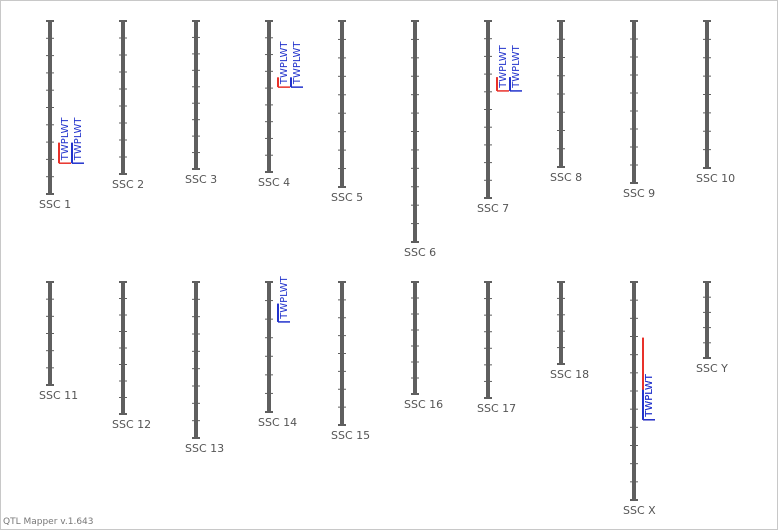  What do you see at coordinates (423, 404) in the screenshot?
I see `chromosome-label: SSC 16` at bounding box center [423, 404].